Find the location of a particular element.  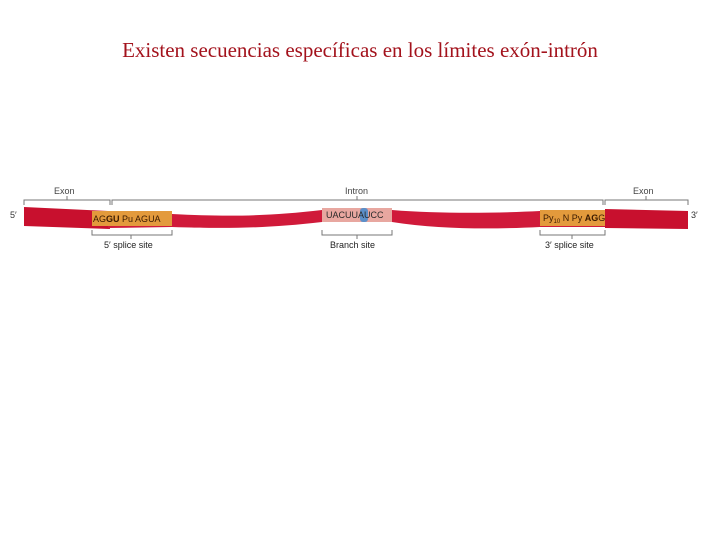

branch-a-highlight is located at coordinates (364, 215).